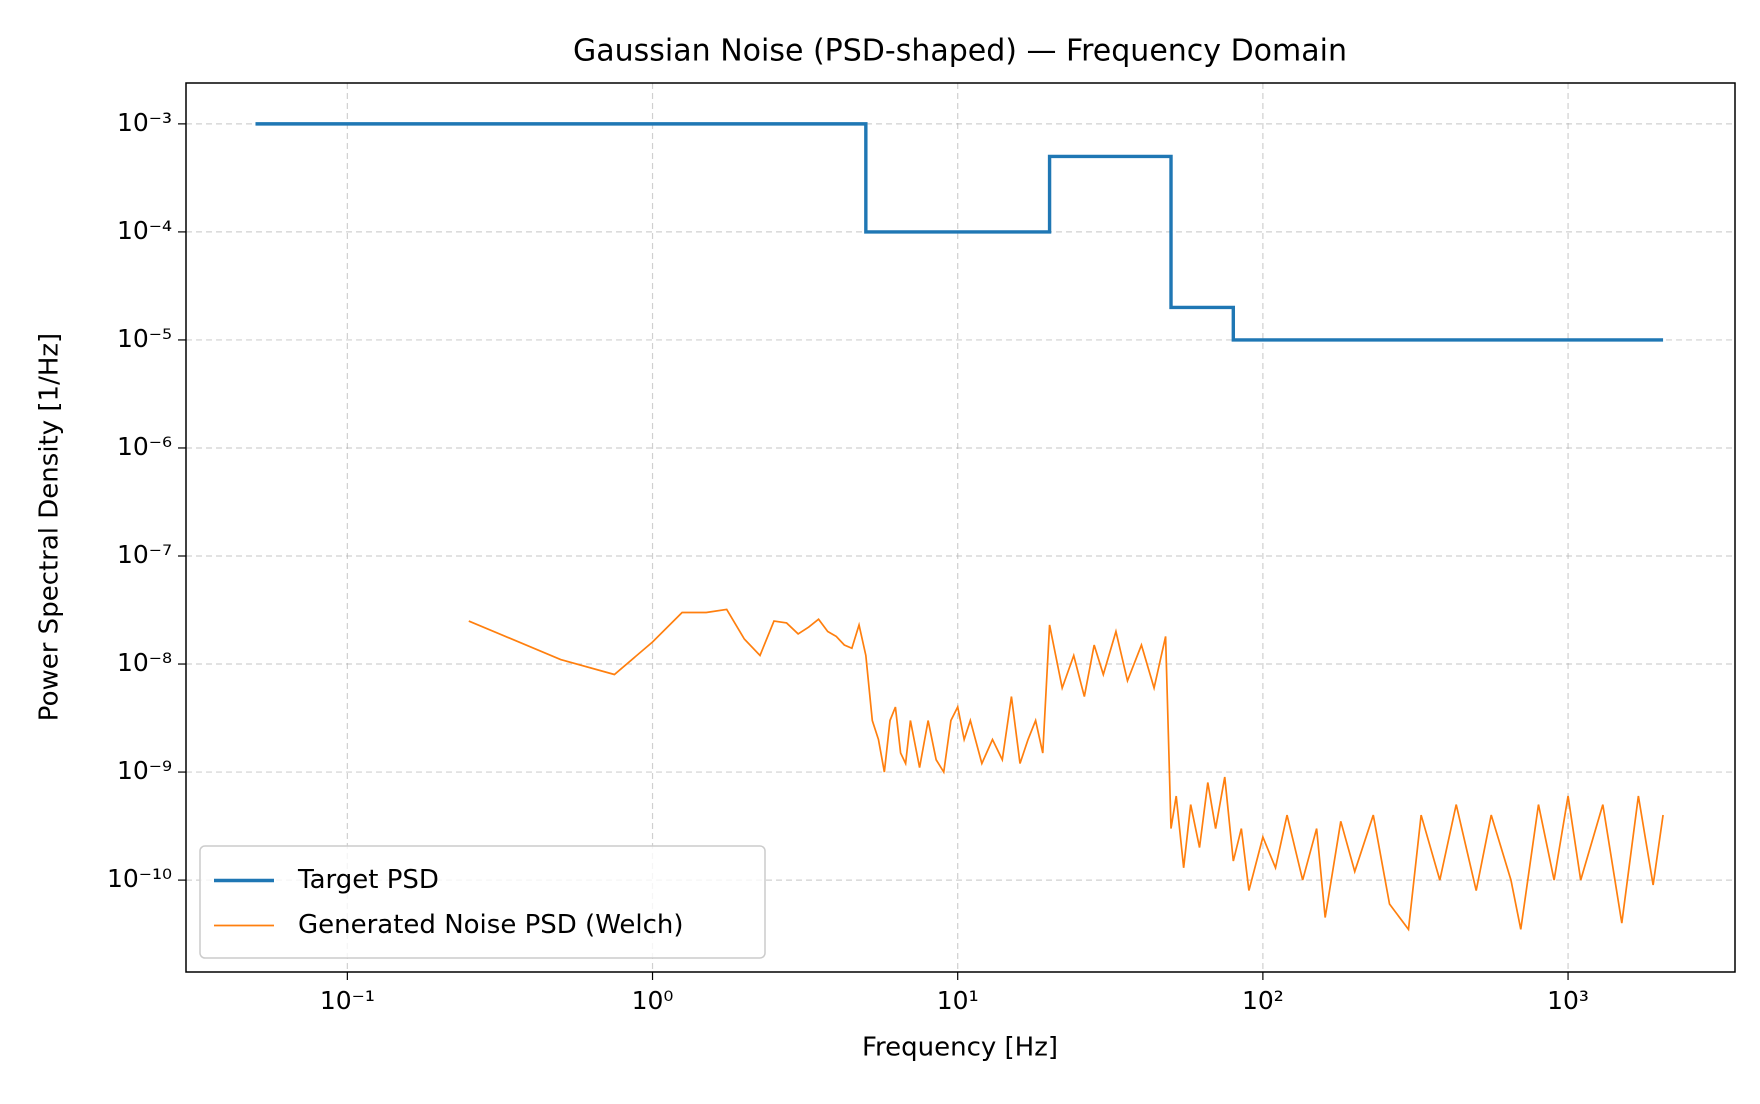 Image resolution: width=1760 pixels, height=1104 pixels. Describe the element at coordinates (347, 1000) in the screenshot. I see `x-tick-label: 10⁻¹` at that location.